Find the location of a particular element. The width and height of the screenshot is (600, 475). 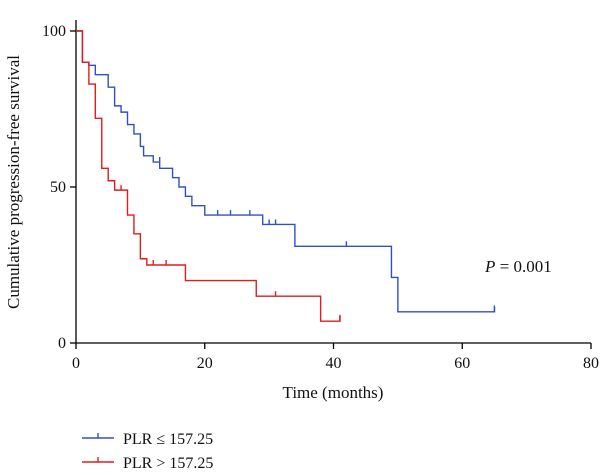

x-ticks: 0 20 40 60 80 is located at coordinates (335, 357).